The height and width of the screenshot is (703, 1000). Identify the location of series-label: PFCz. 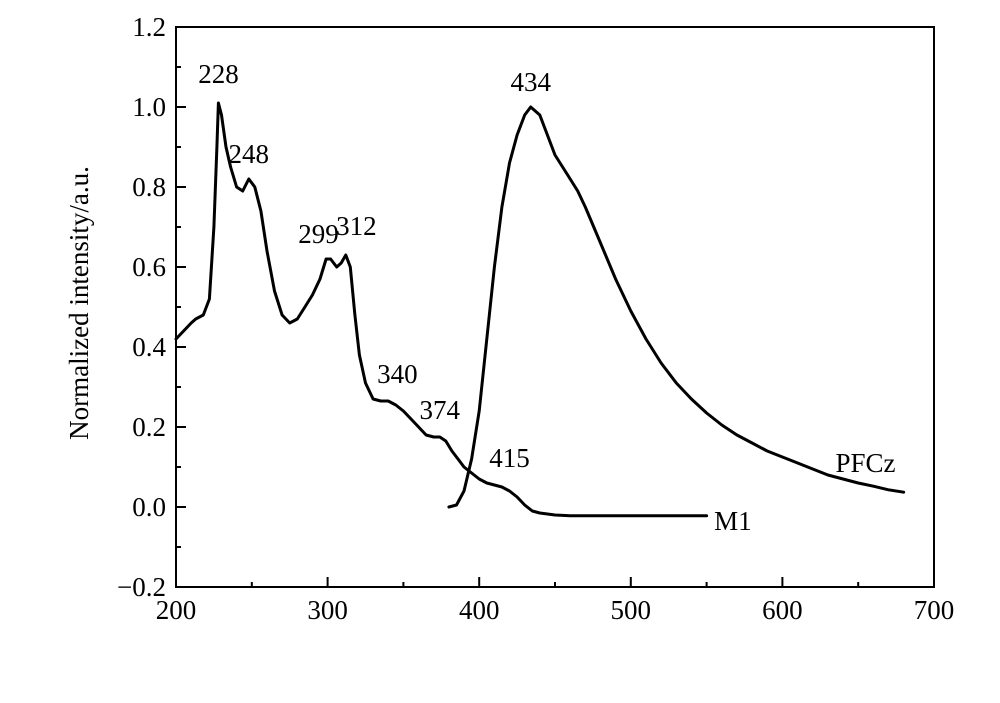
(865, 463).